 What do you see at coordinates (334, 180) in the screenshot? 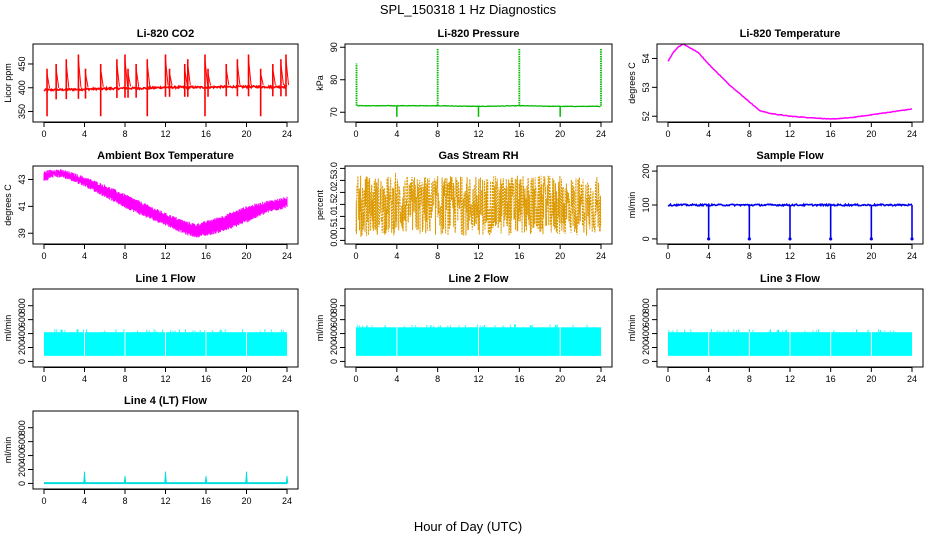
I see `y-tick-label: 2.5` at bounding box center [334, 180].